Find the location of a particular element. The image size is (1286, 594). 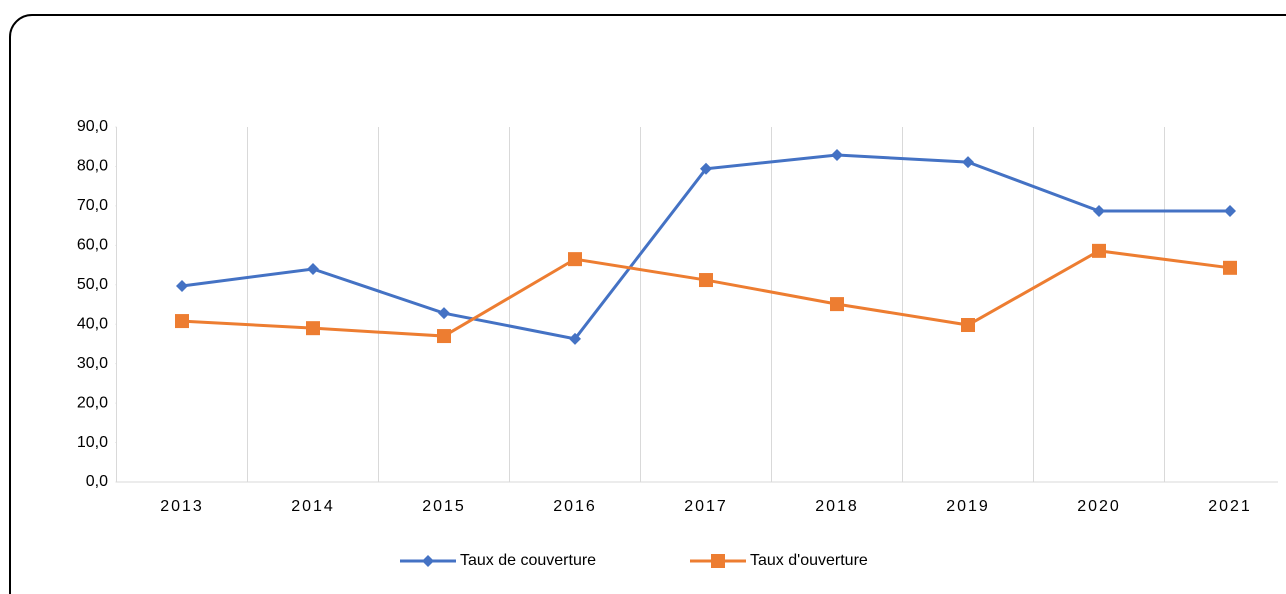

y-tick-label: 30,0 is located at coordinates (92, 363).